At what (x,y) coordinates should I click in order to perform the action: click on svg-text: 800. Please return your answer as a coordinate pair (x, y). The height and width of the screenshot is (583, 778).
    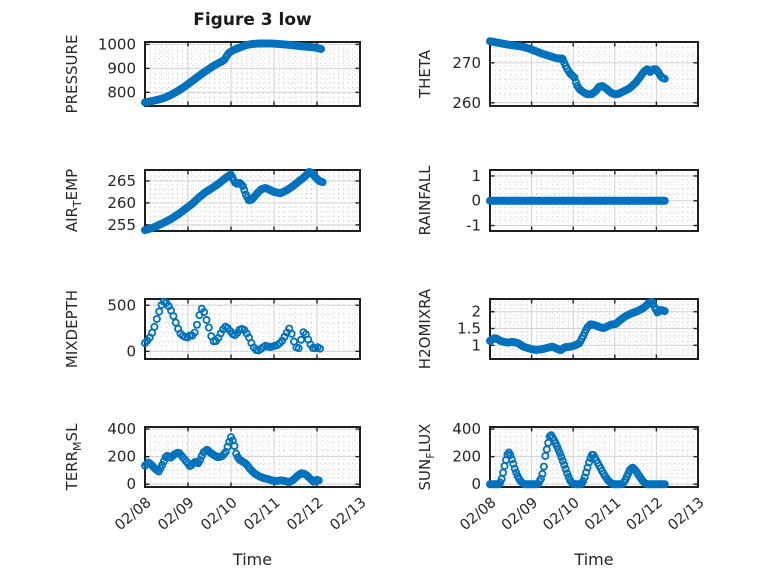
    Looking at the image, I should click on (121, 92).